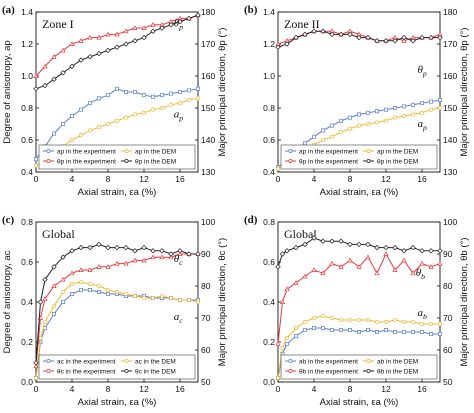 The image size is (474, 413). Describe the element at coordinates (208, 44) in the screenshot. I see `y-right-tick-label: 170` at that location.